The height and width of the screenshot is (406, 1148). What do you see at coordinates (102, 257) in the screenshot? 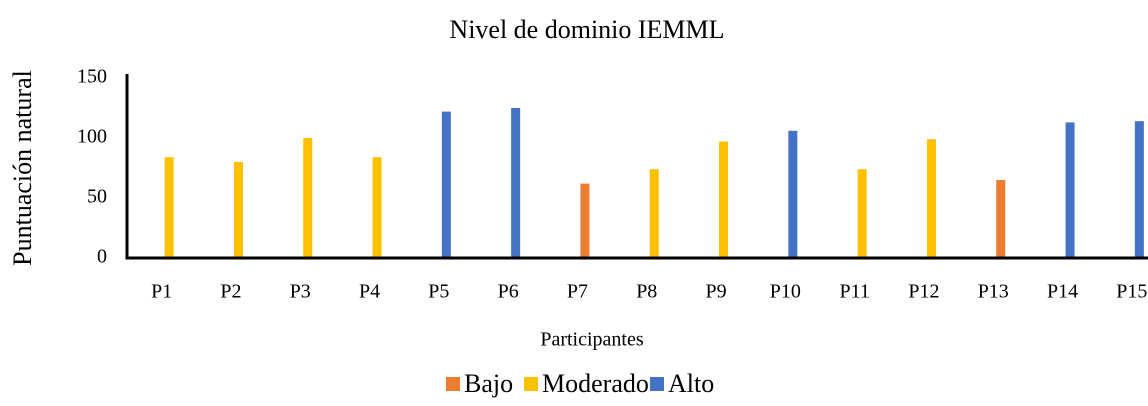
I see `y-tick-label: 0` at bounding box center [102, 257].